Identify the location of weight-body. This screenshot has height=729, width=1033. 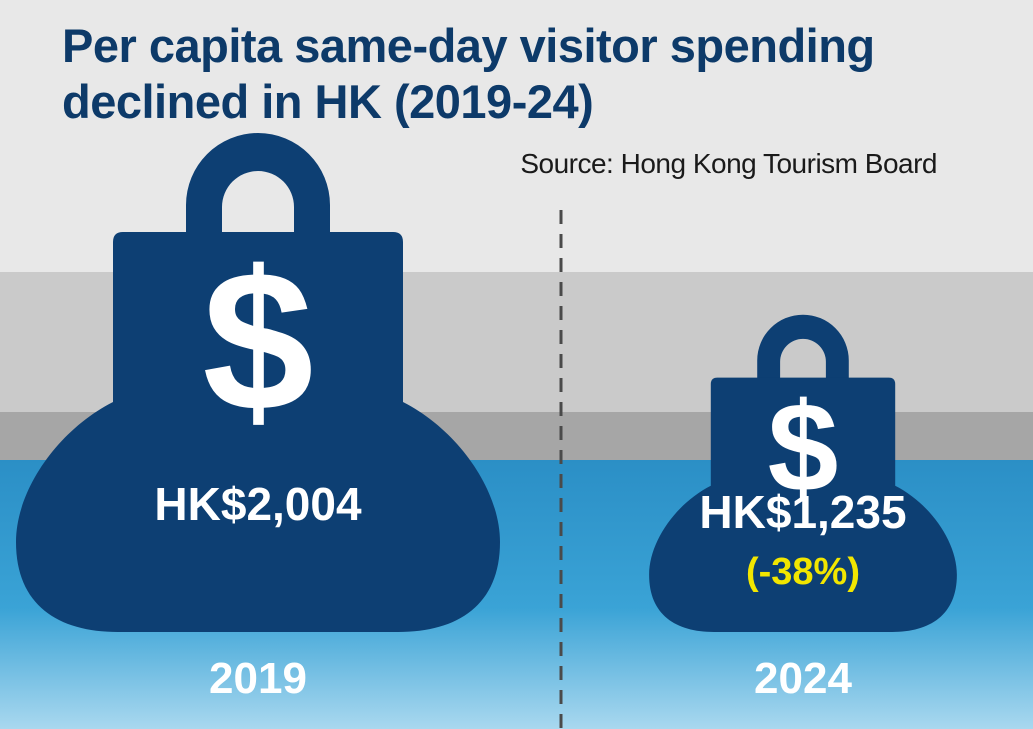
(803, 504).